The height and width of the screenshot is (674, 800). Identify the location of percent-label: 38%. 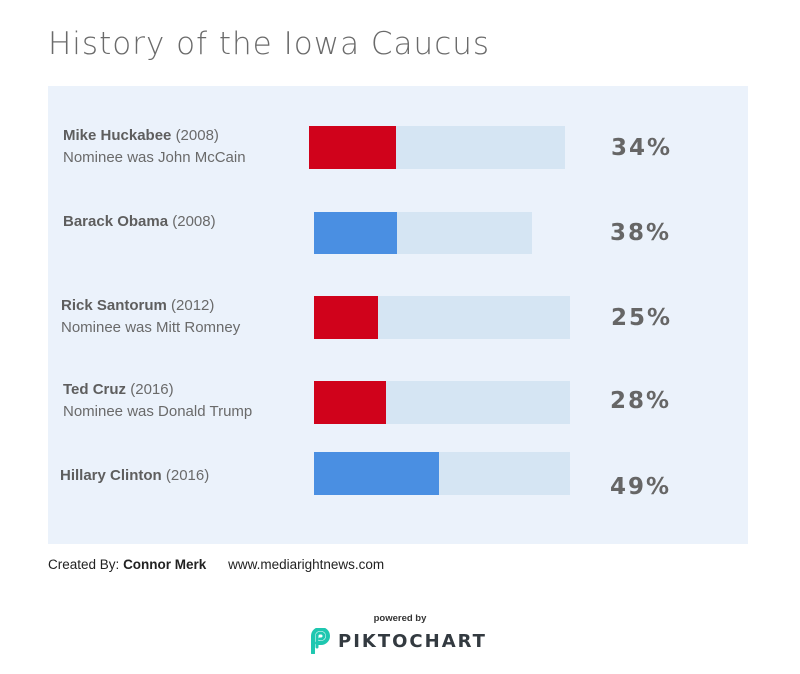
(641, 233).